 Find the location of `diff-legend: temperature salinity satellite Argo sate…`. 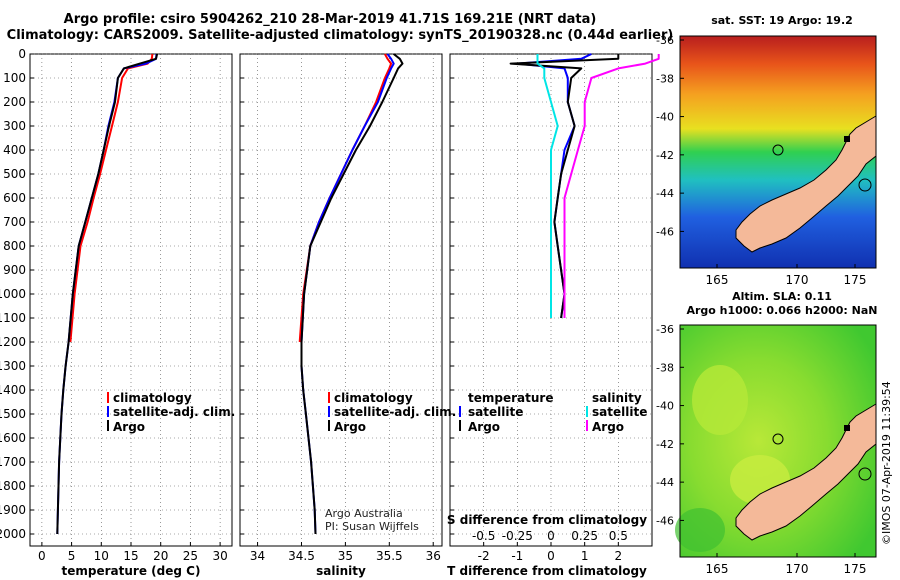

diff-legend: temperature salinity satellite Argo sate… is located at coordinates (553, 412).